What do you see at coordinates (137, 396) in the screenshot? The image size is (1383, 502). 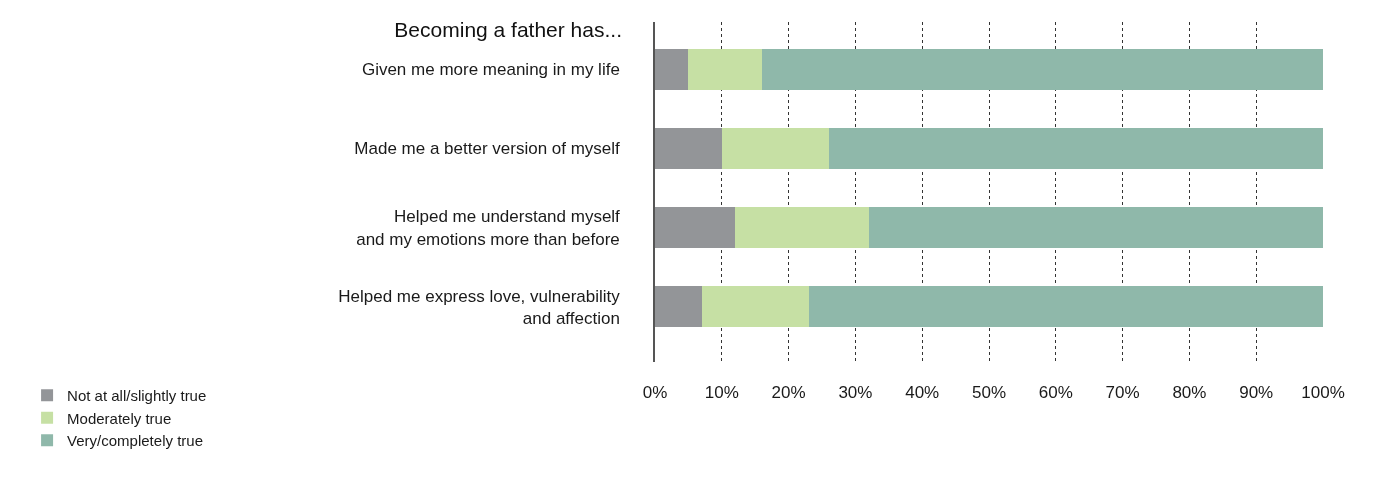 I see `legend-label: Not at all/slightly true` at bounding box center [137, 396].